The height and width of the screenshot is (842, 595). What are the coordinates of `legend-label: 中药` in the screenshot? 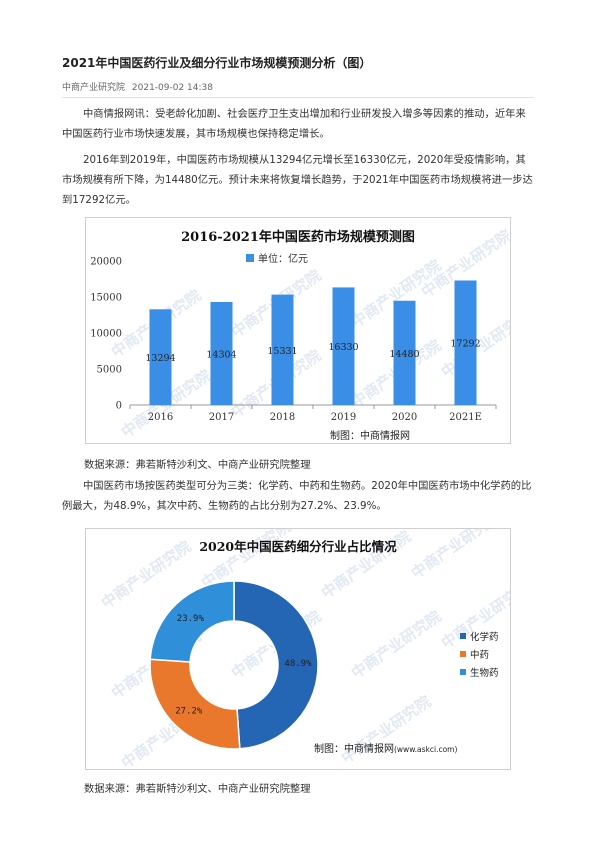 It's located at (479, 655).